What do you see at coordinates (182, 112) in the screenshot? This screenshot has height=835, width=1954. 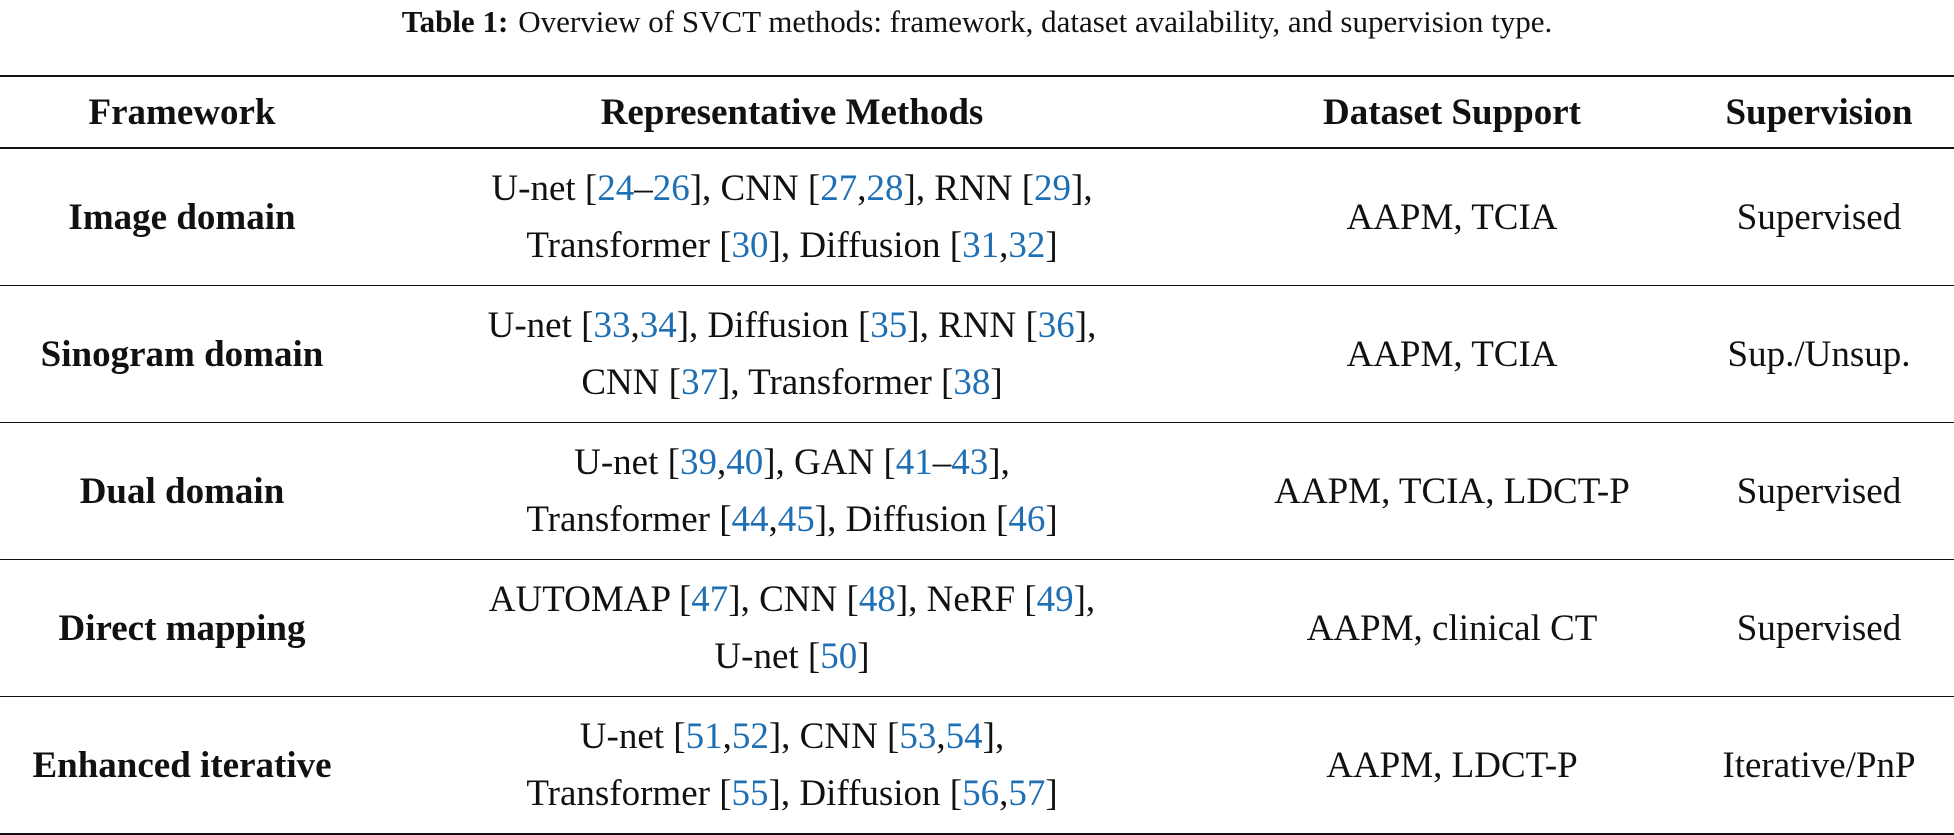 I see `header-cell: Framework` at bounding box center [182, 112].